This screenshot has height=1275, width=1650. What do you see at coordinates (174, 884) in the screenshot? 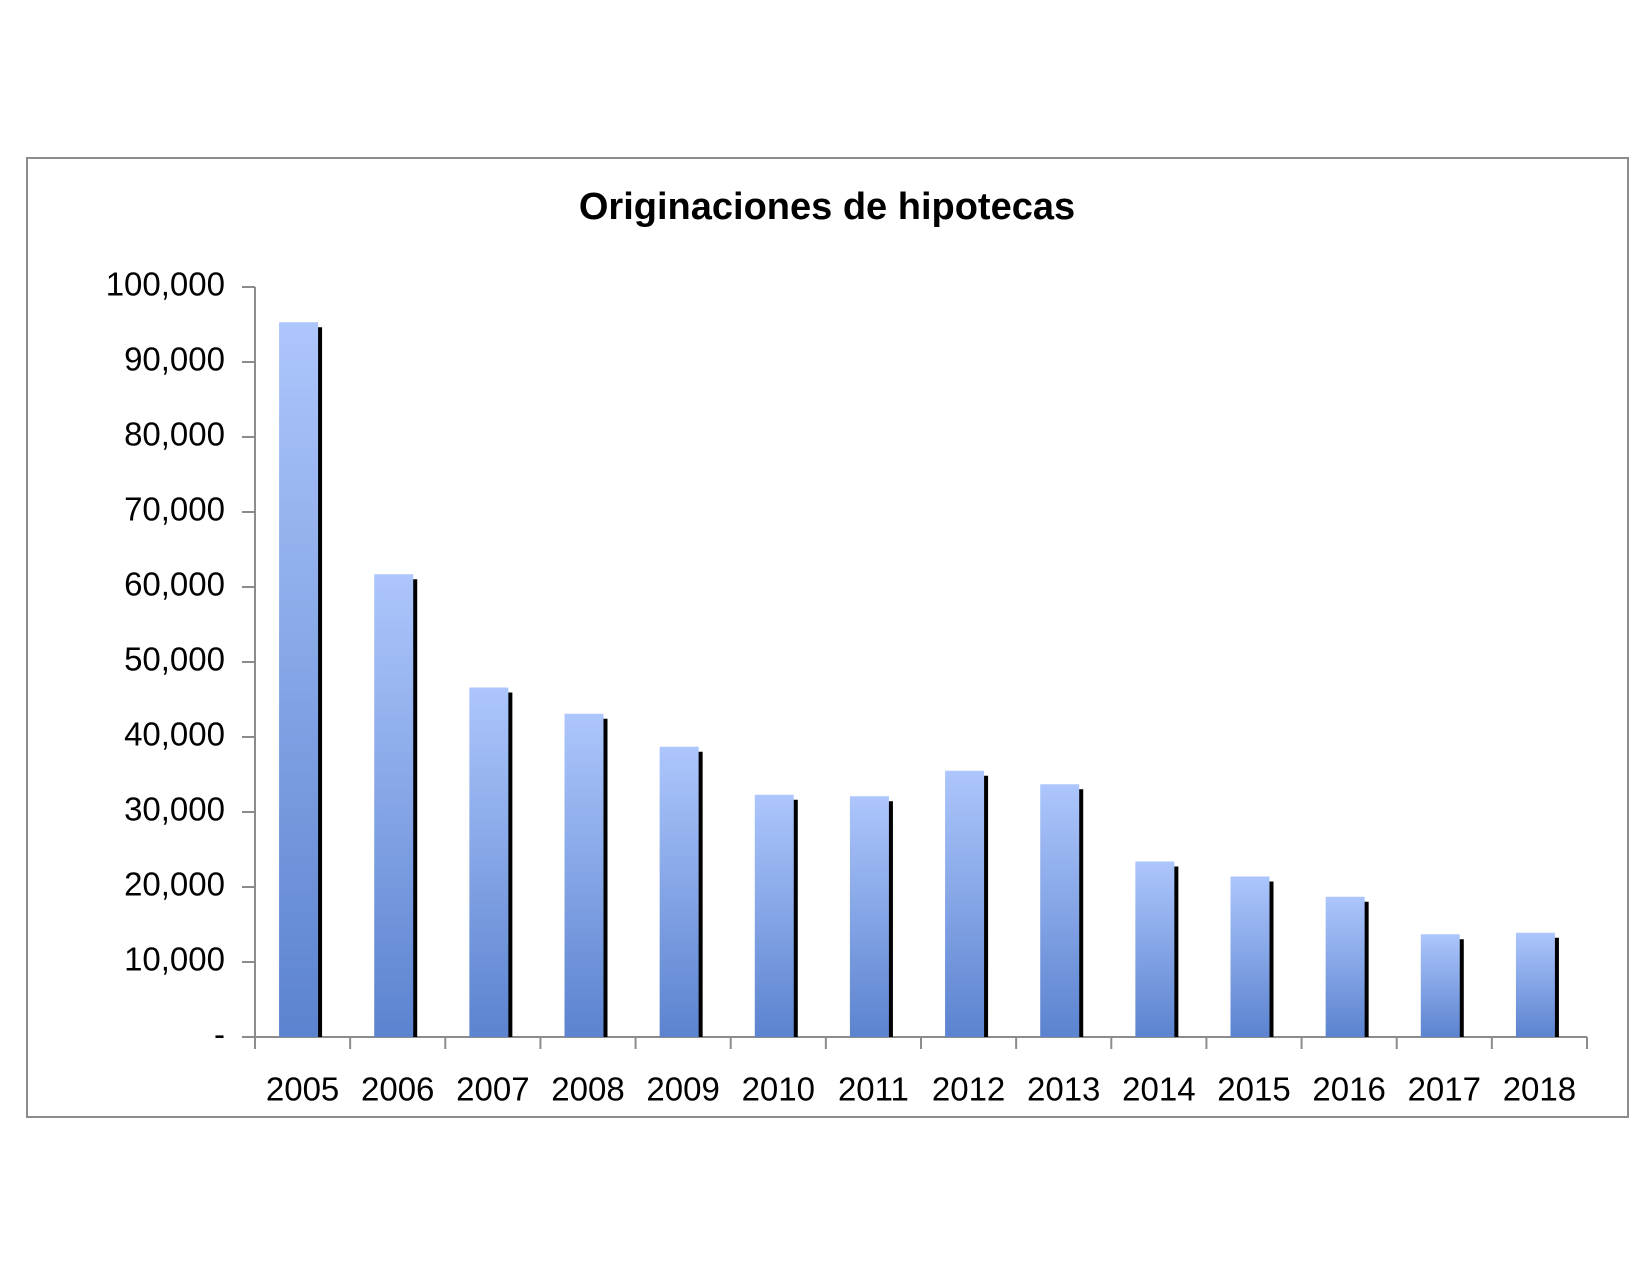
I see `y-tick-label: 20,000` at bounding box center [174, 884].